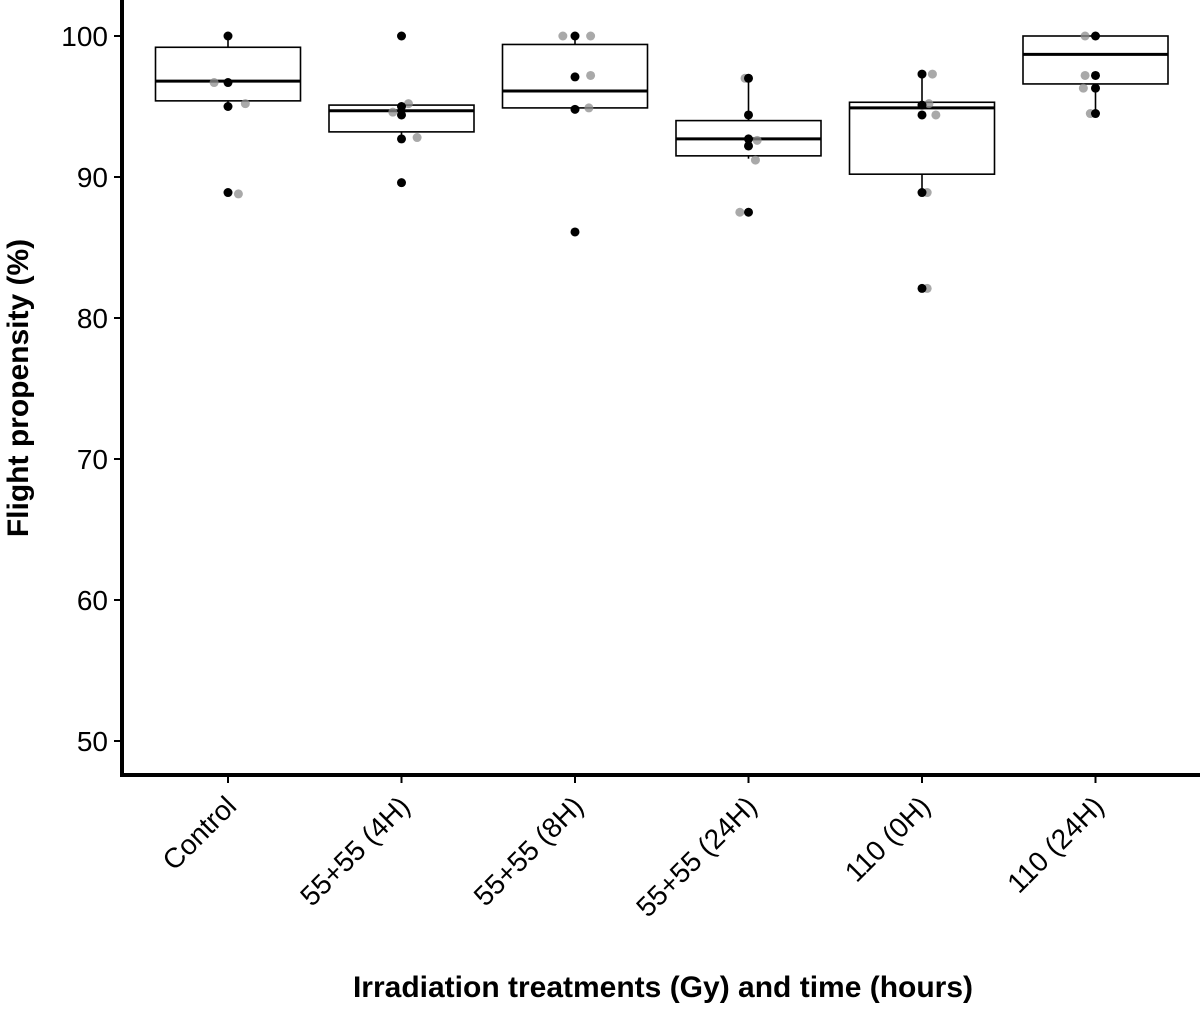 This screenshot has height=1012, width=1200. What do you see at coordinates (1055, 844) in the screenshot?
I see `x-tick-label: 110 (24H)` at bounding box center [1055, 844].